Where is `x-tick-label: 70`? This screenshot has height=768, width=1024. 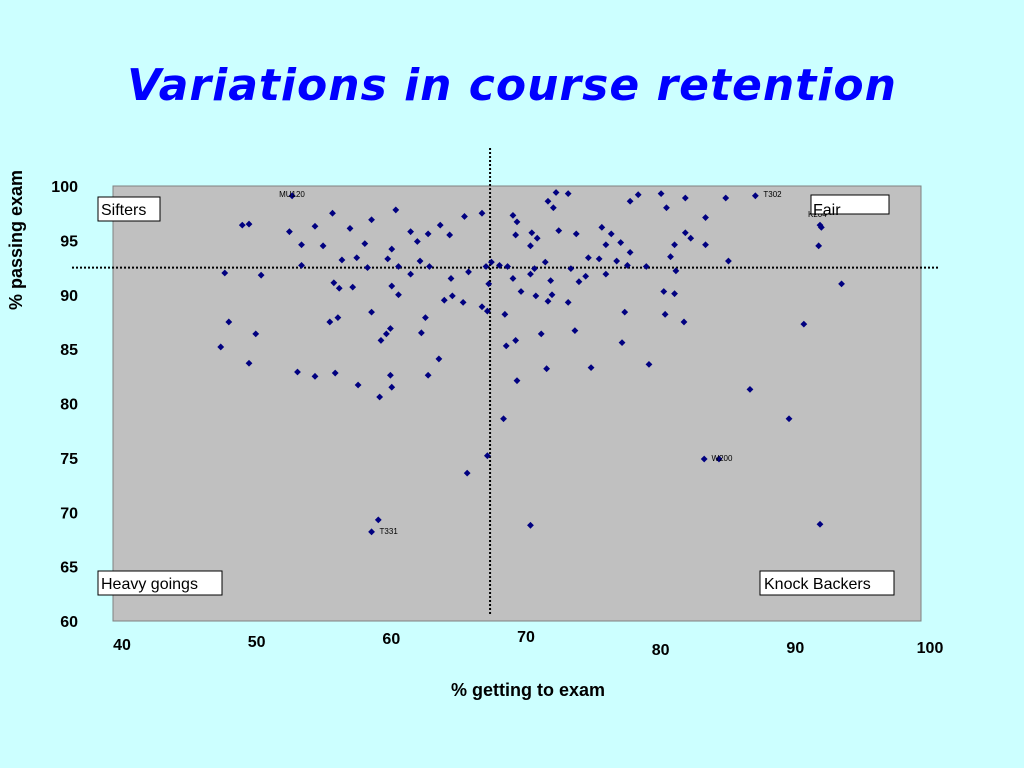 x-tick-label: 70 is located at coordinates (526, 637).